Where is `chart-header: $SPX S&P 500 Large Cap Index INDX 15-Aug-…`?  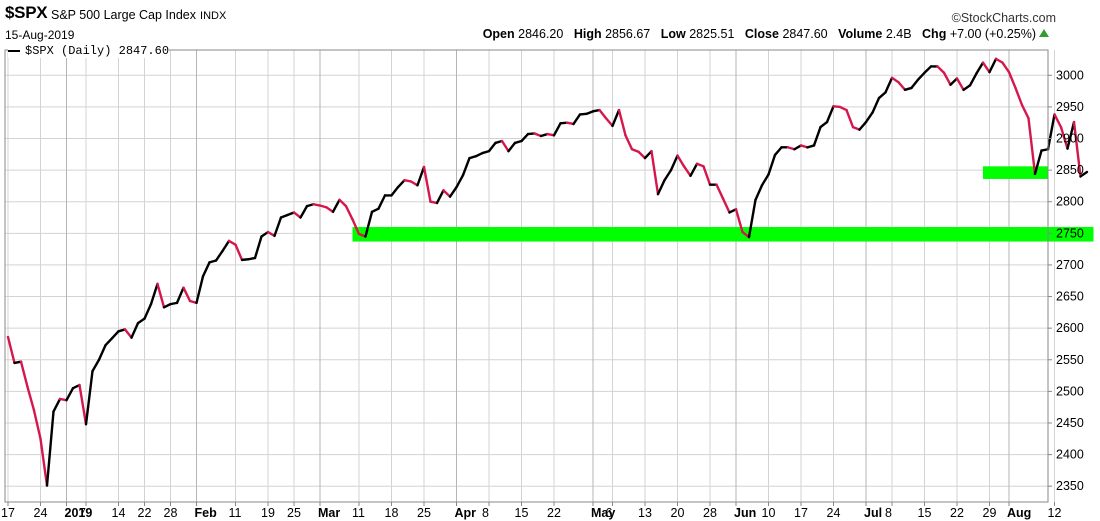 chart-header: $SPX S&P 500 Large Cap Index INDX 15-Aug-… is located at coordinates (550, 29).